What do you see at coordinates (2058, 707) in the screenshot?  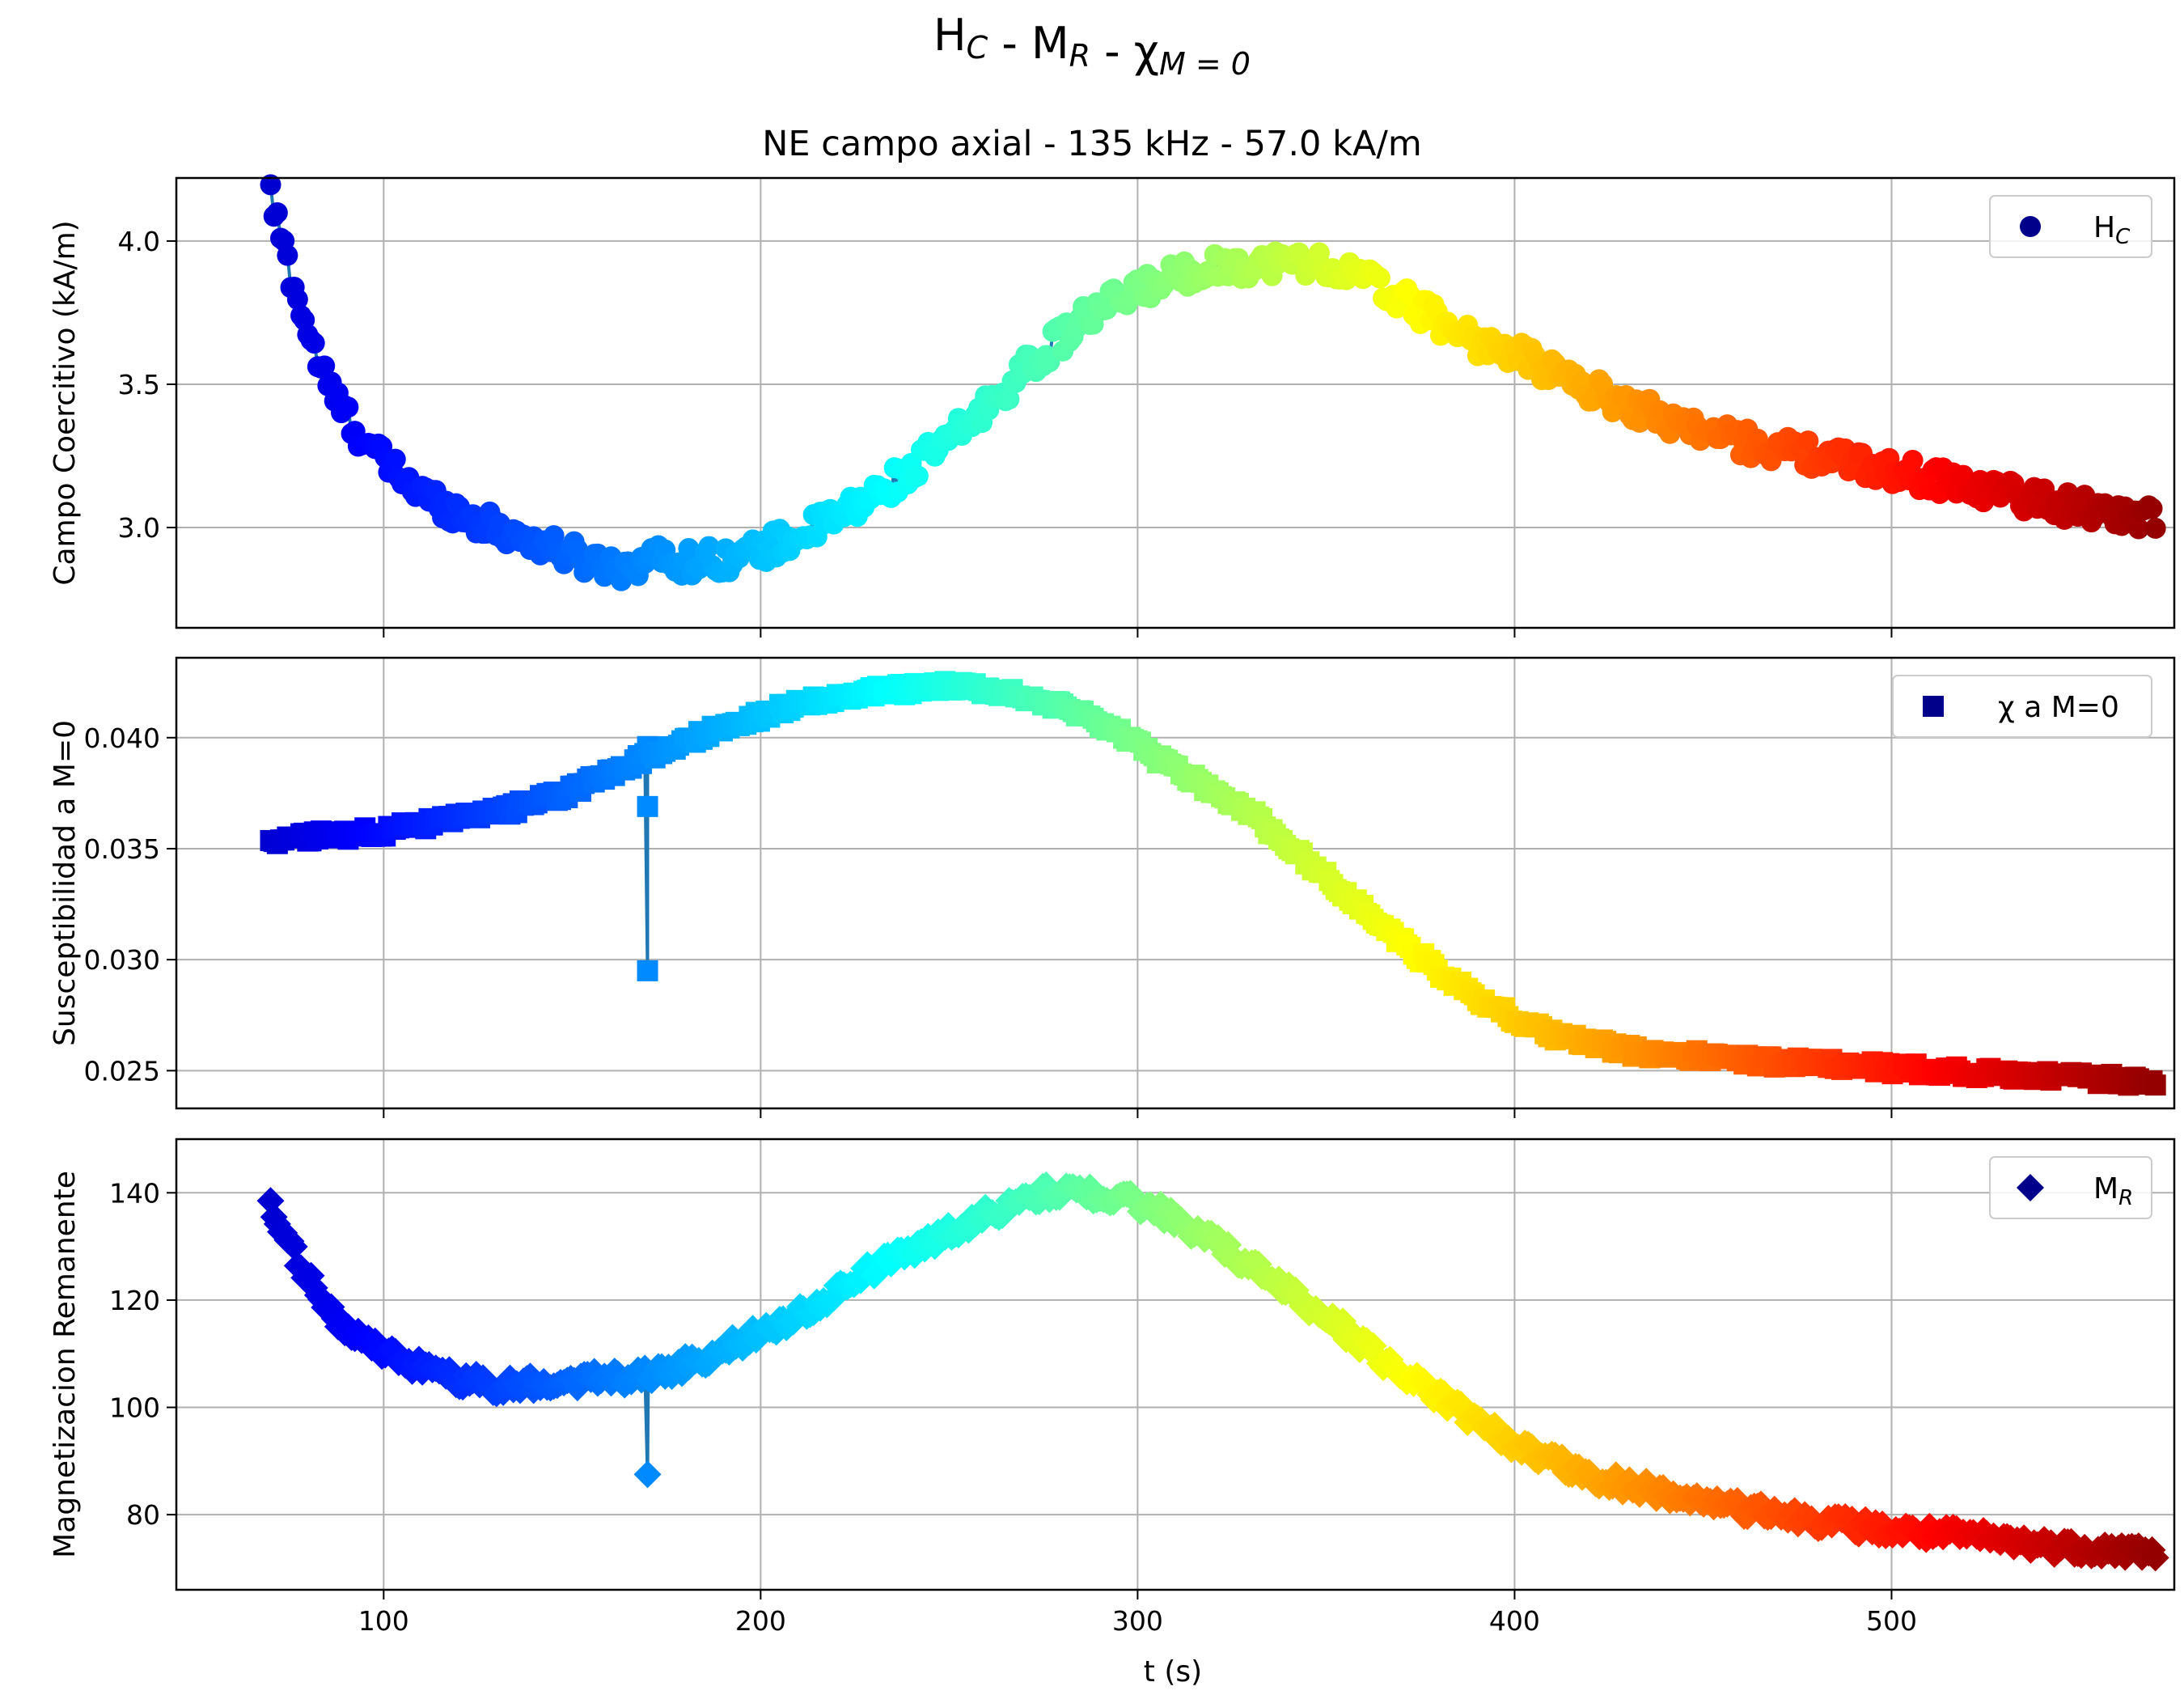 I see `legend-label: χ a M=0` at bounding box center [2058, 707].